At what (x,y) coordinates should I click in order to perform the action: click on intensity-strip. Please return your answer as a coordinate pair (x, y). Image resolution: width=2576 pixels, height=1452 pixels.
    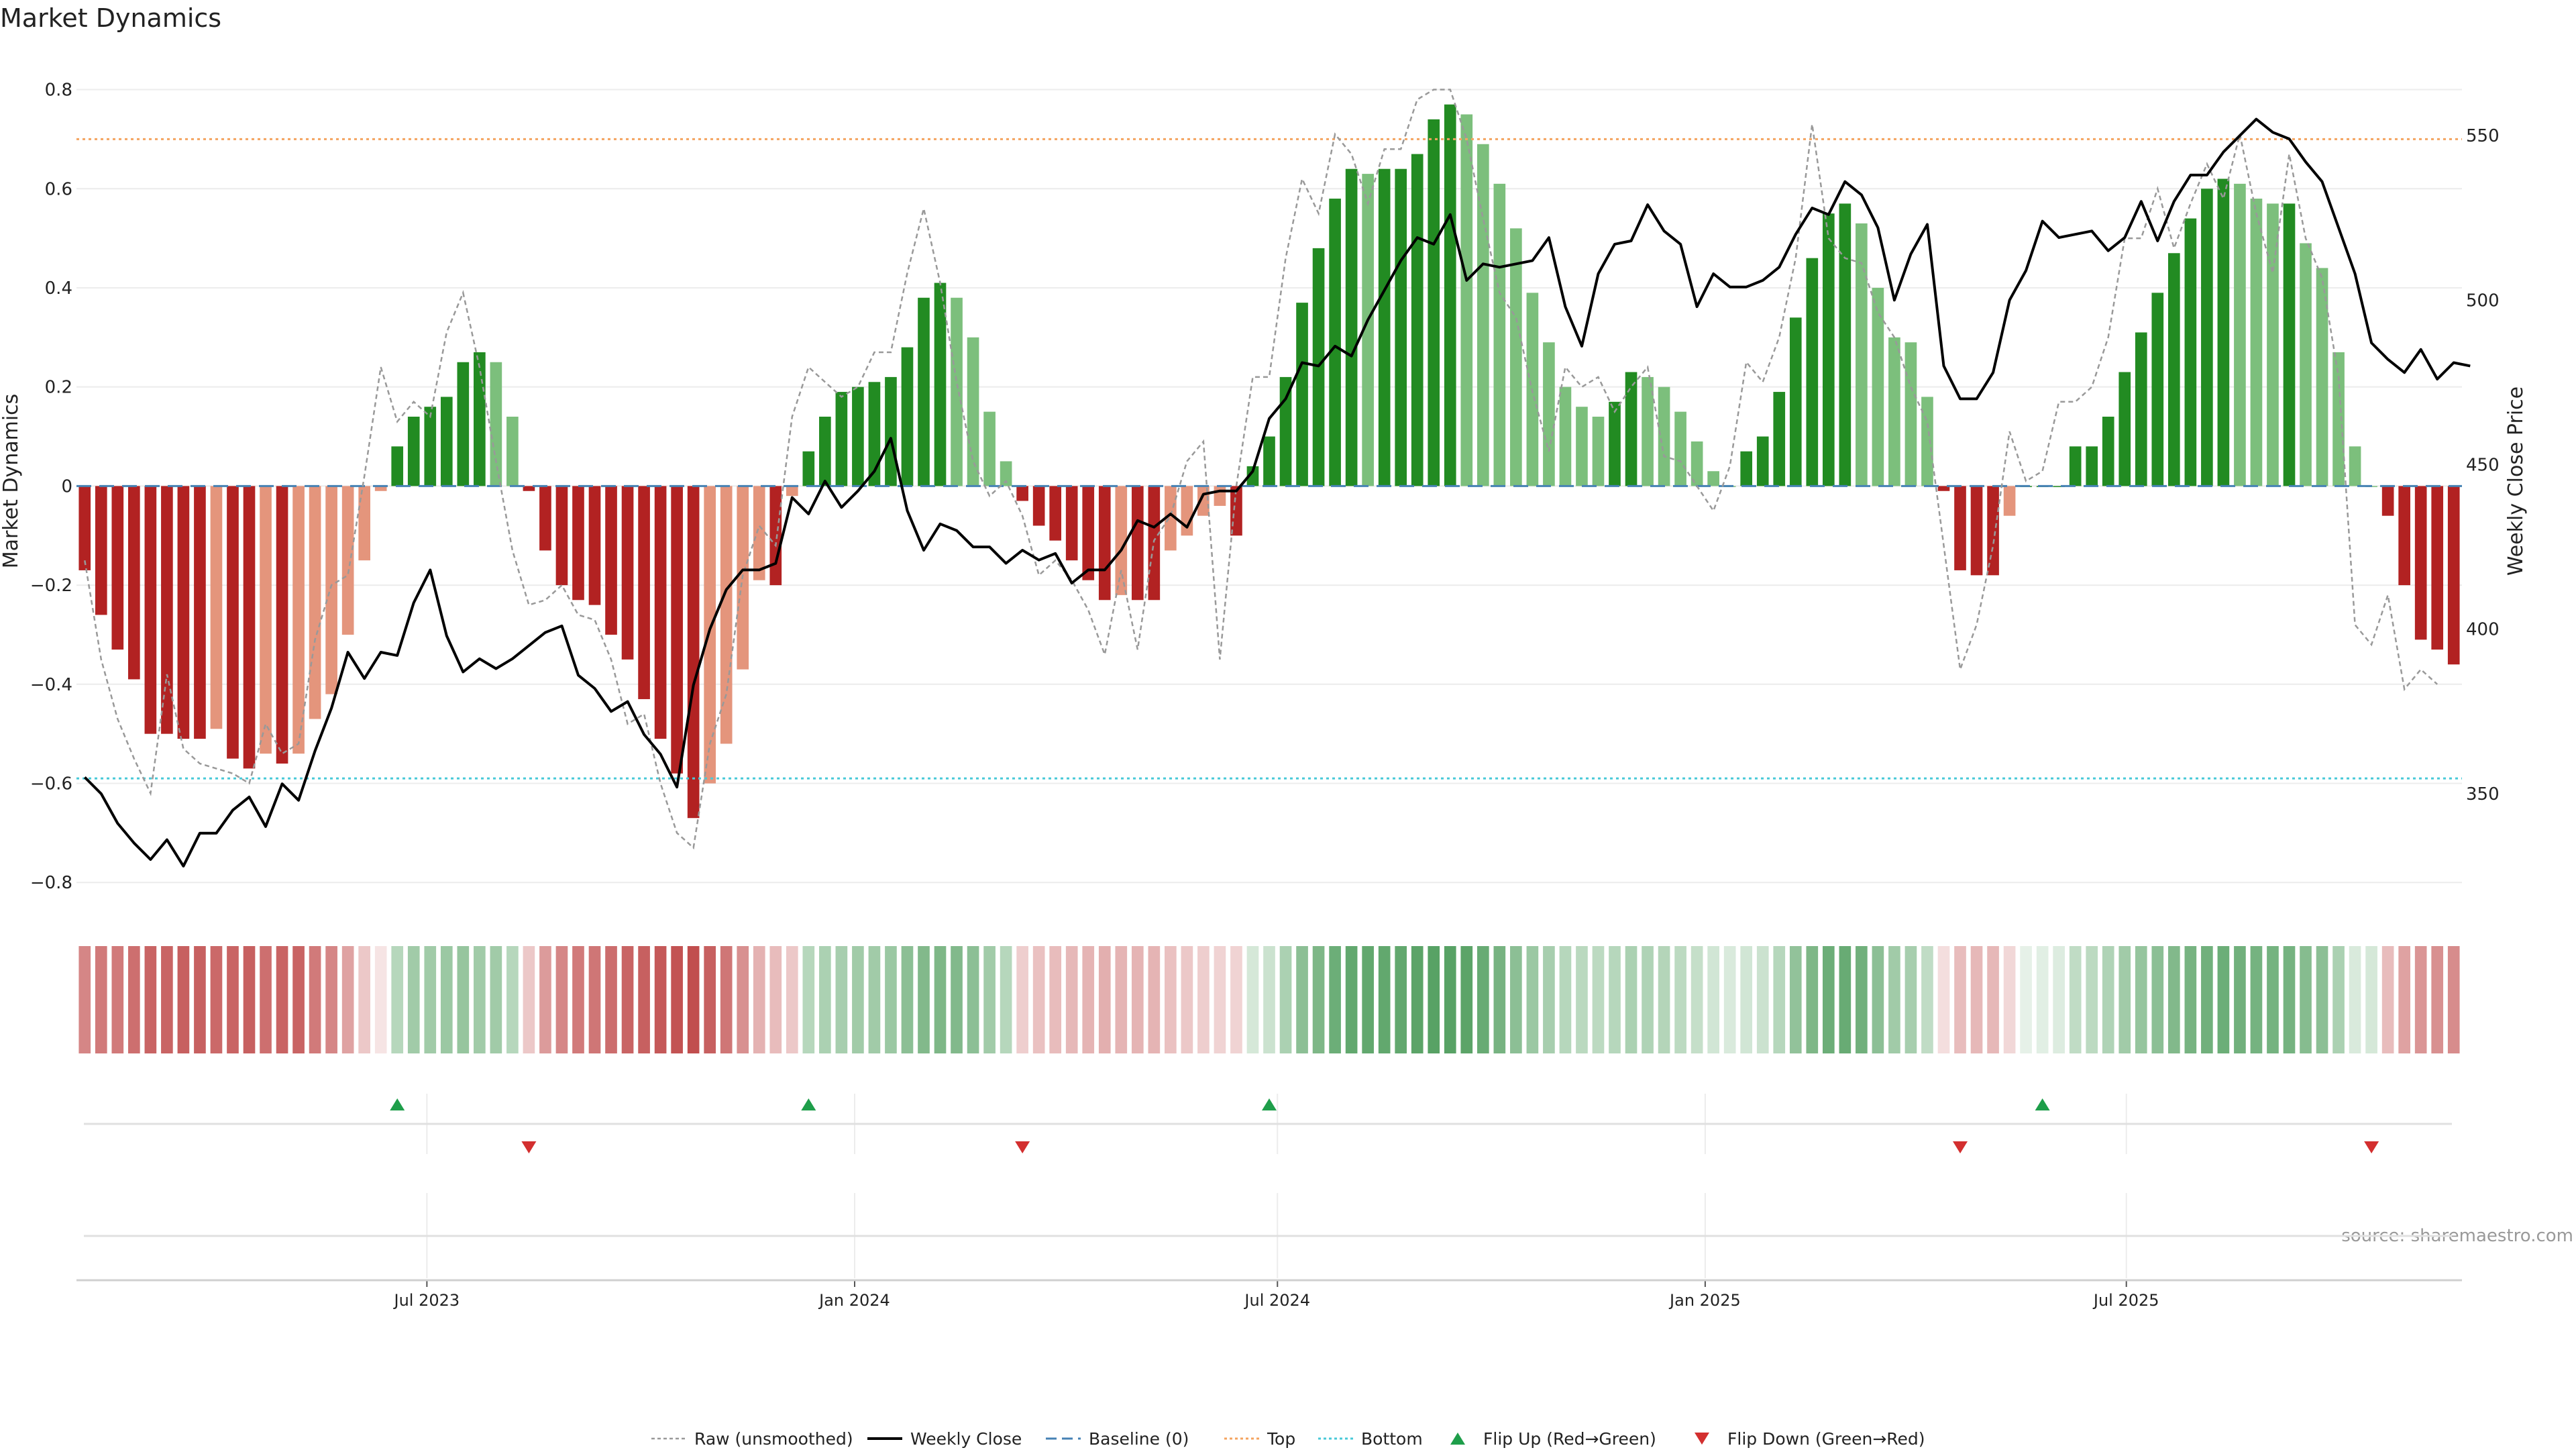
    Looking at the image, I should click on (1269, 999).